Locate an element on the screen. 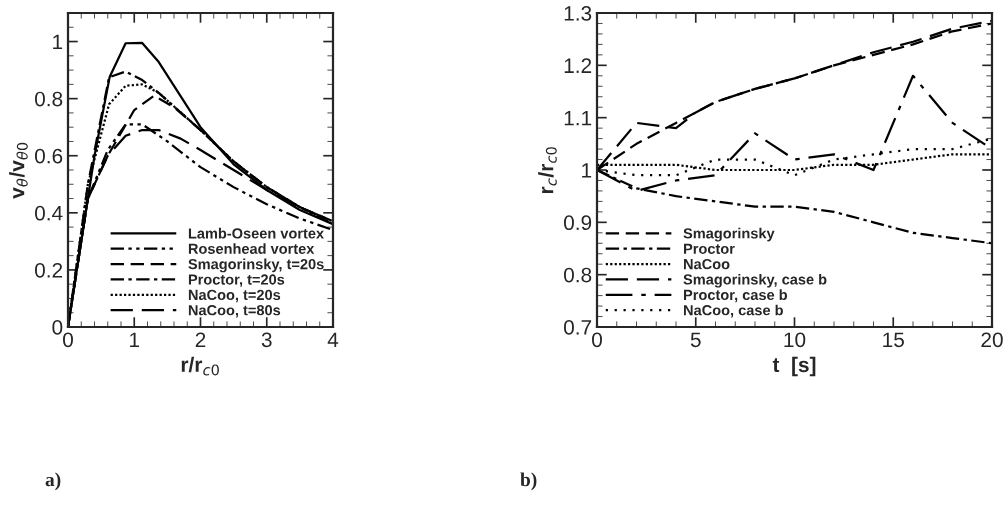  y-tick-label: 0.4 is located at coordinates (48, 213).